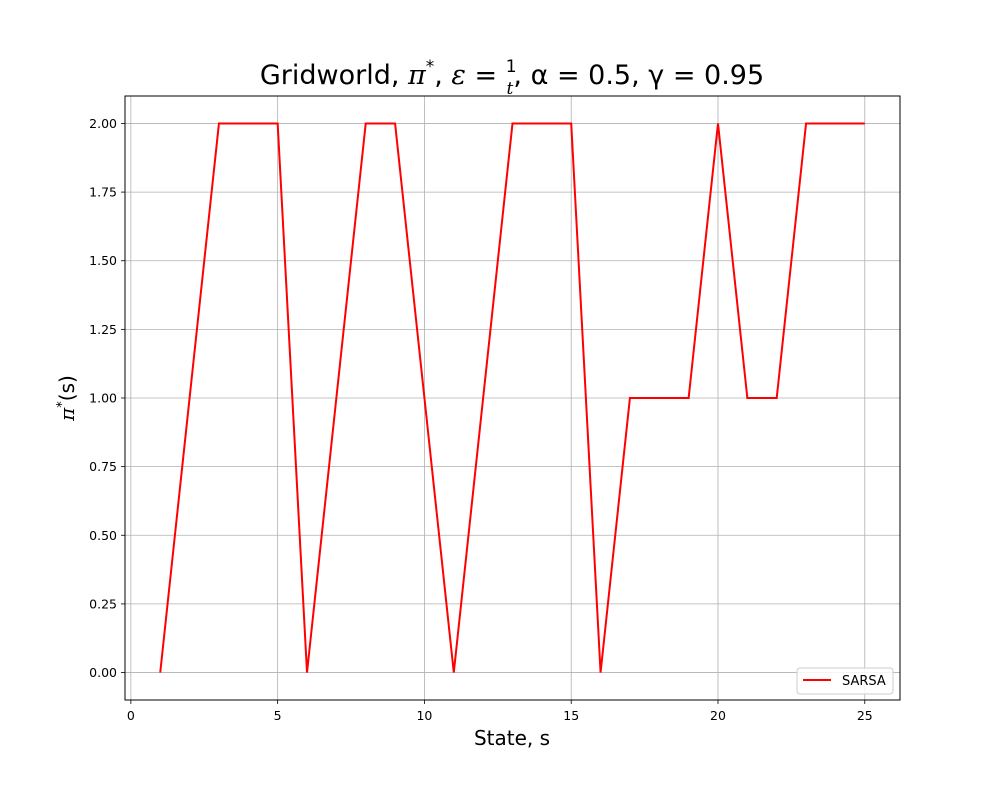 The image size is (1000, 800). Describe the element at coordinates (103, 535) in the screenshot. I see `y-tick-label: 0.50` at that location.